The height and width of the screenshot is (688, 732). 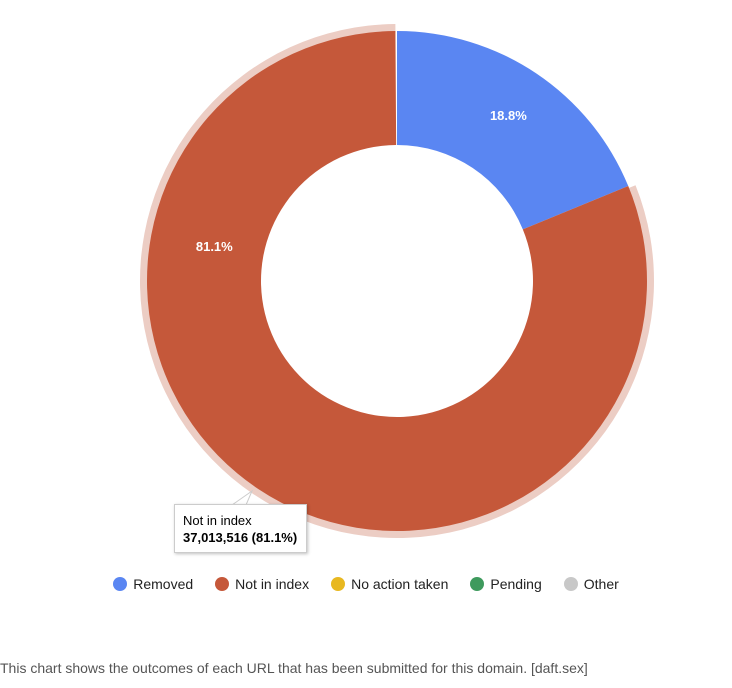 I want to click on slice-removed, so click(x=513, y=130).